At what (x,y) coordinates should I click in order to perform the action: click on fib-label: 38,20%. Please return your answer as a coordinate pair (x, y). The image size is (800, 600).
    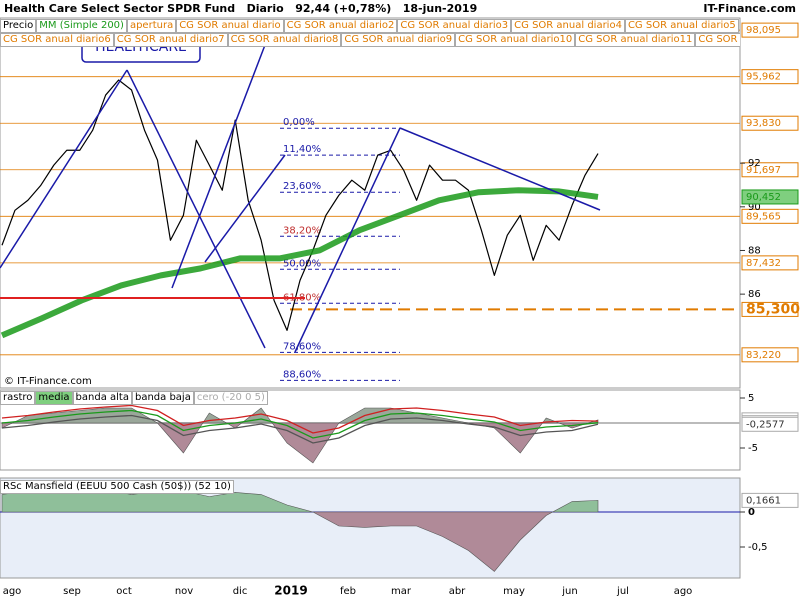
    Looking at the image, I should click on (302, 230).